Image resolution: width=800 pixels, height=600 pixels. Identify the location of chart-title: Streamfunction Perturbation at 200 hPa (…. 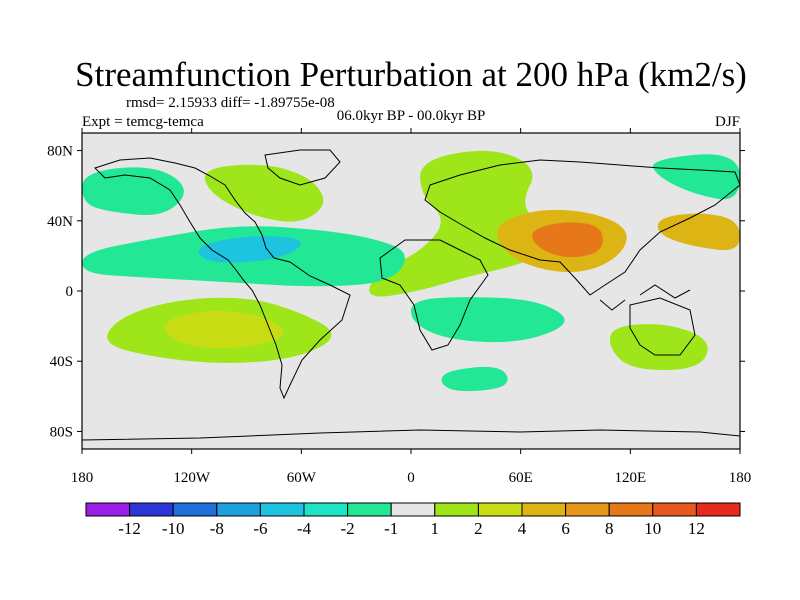
(411, 74).